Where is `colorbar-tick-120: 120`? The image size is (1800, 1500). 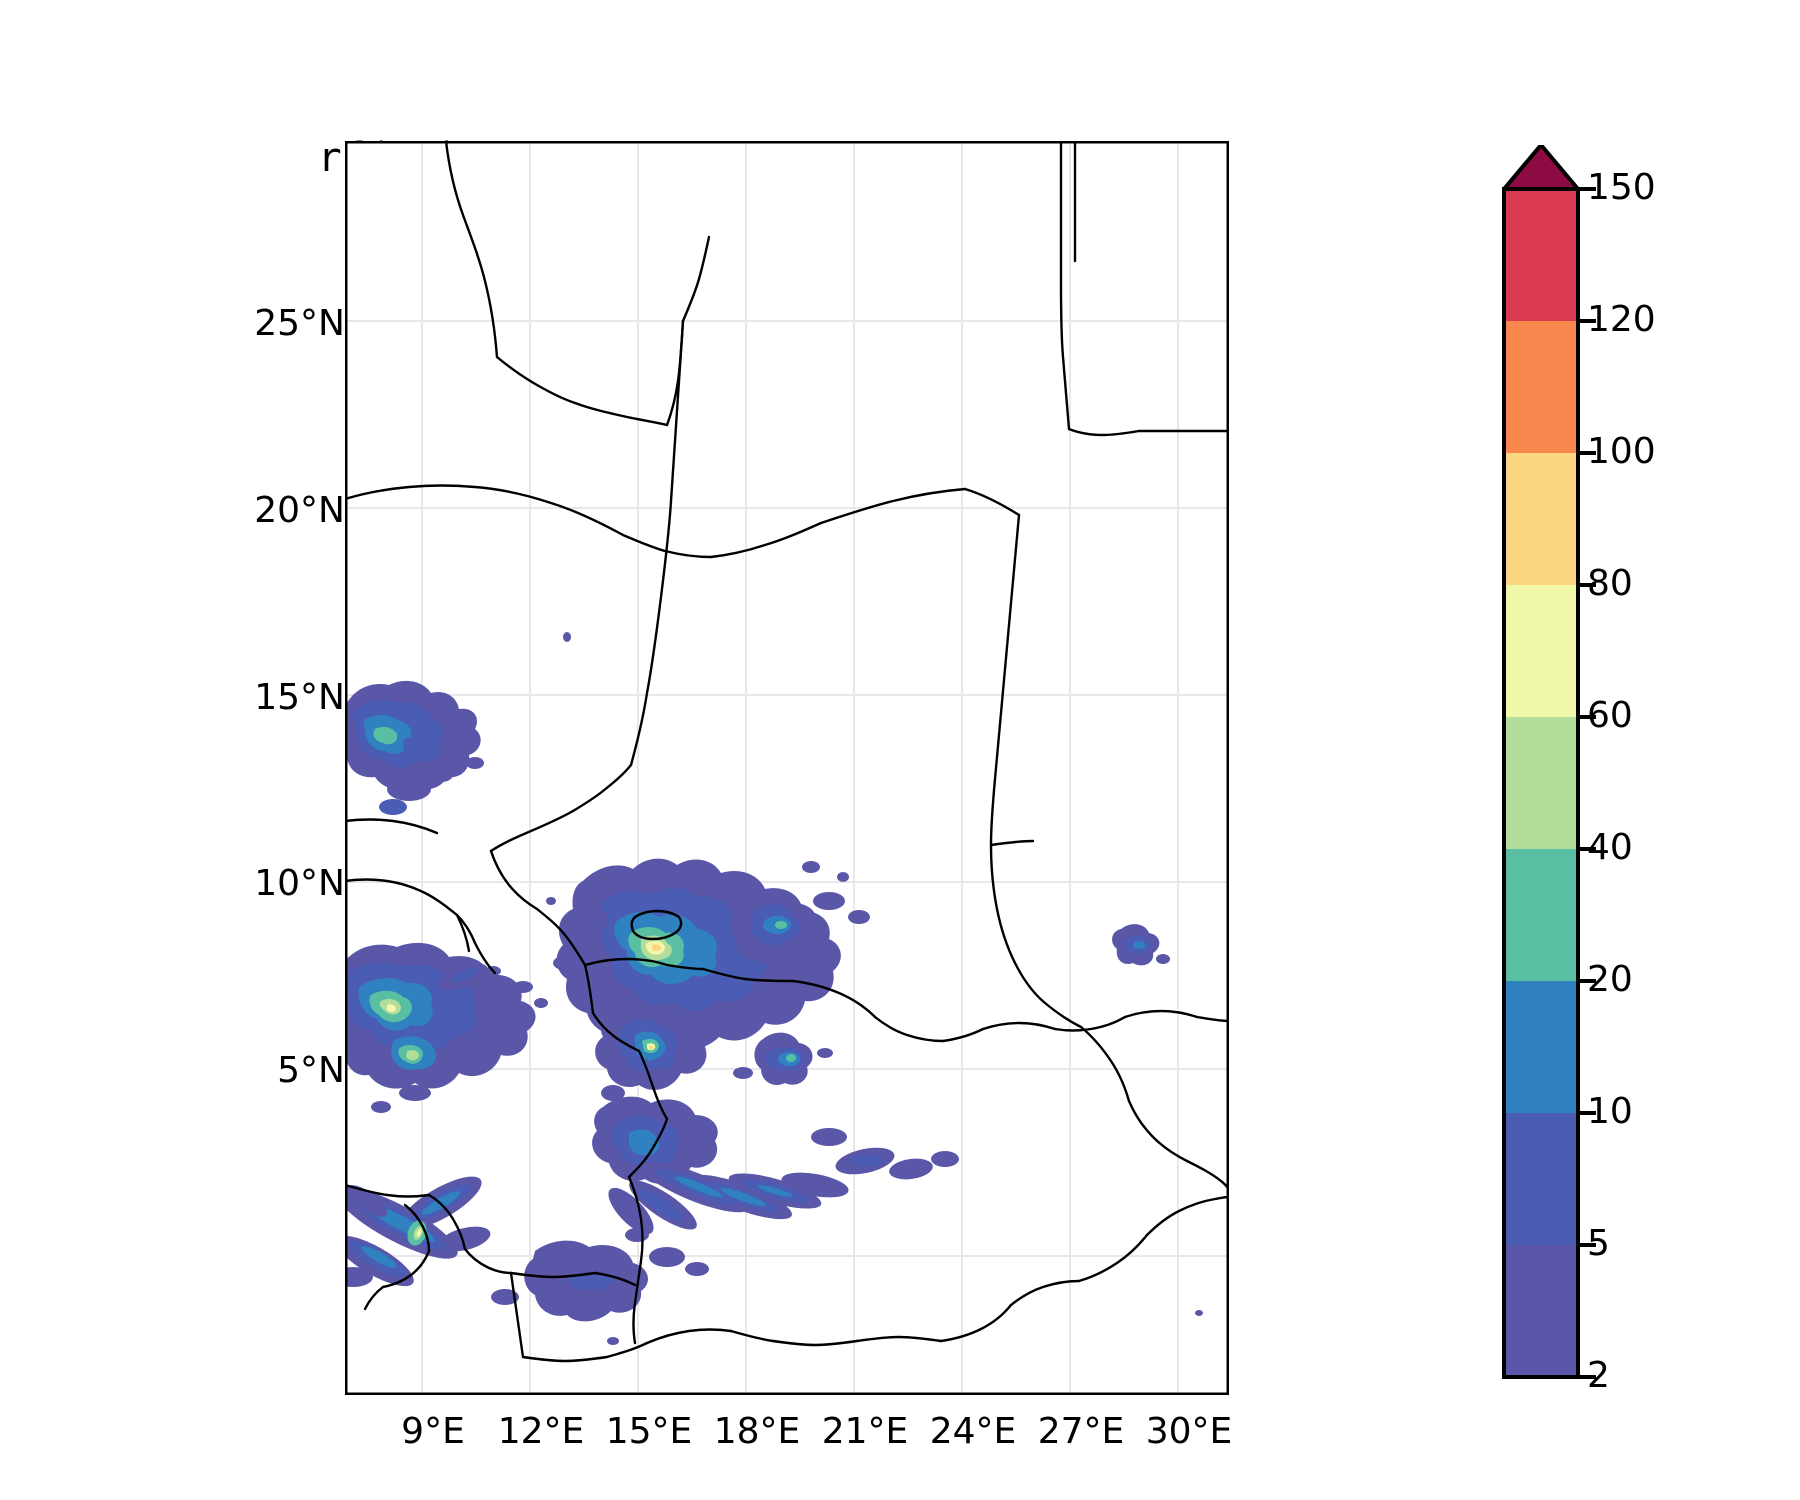
colorbar-tick-120: 120 is located at coordinates (1621, 319).